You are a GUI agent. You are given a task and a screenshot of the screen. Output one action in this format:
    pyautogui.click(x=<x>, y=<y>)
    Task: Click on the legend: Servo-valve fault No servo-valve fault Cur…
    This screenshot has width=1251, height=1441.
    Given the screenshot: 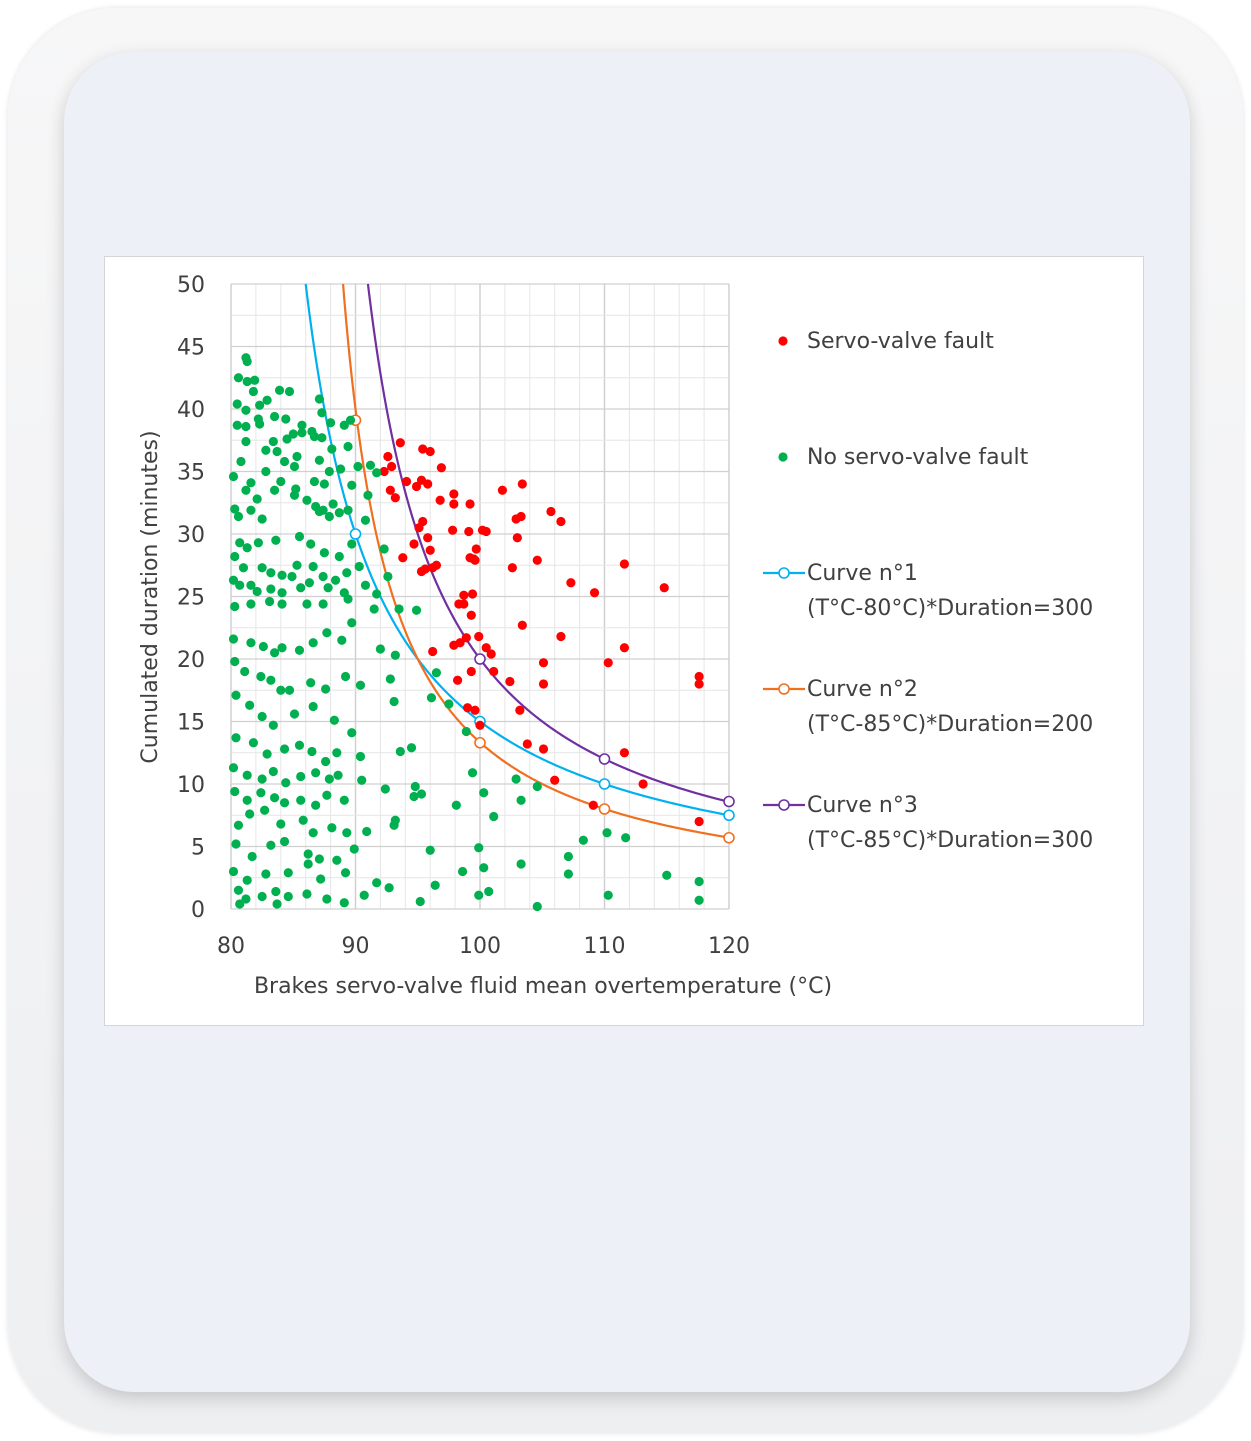 What is the action you would take?
    pyautogui.click(x=928, y=591)
    